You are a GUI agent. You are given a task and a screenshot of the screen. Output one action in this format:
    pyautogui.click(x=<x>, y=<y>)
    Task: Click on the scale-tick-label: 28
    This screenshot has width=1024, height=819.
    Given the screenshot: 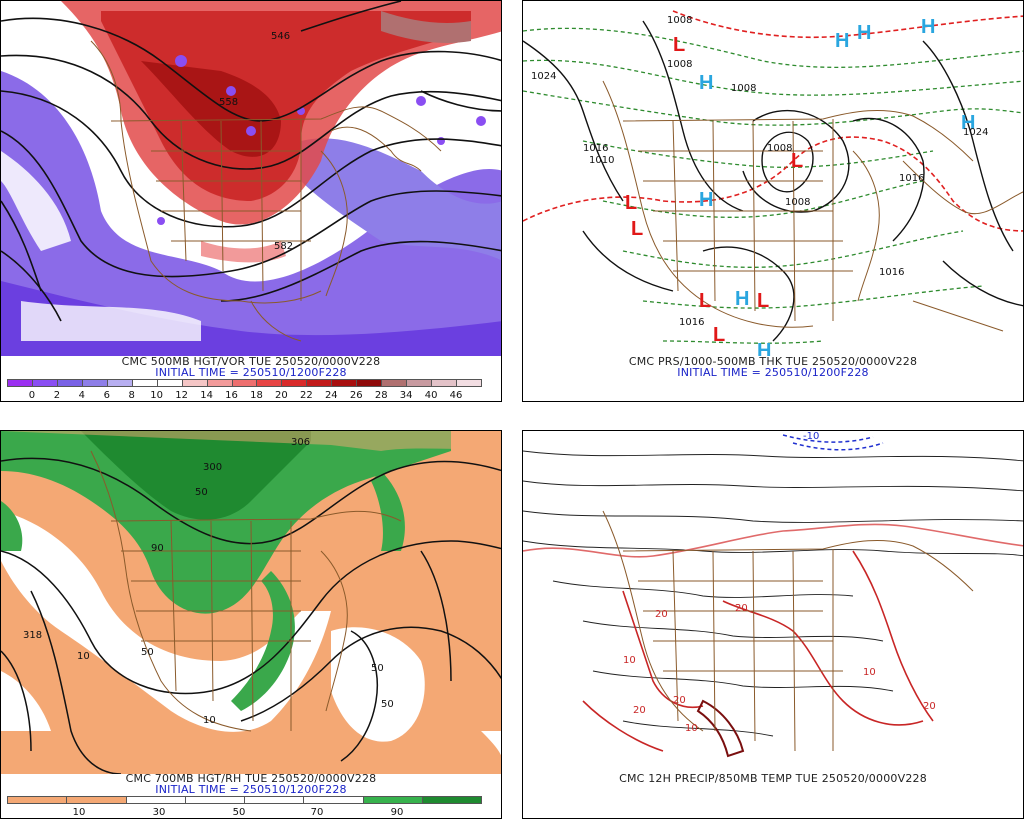 What is the action you would take?
    pyautogui.click(x=381, y=395)
    